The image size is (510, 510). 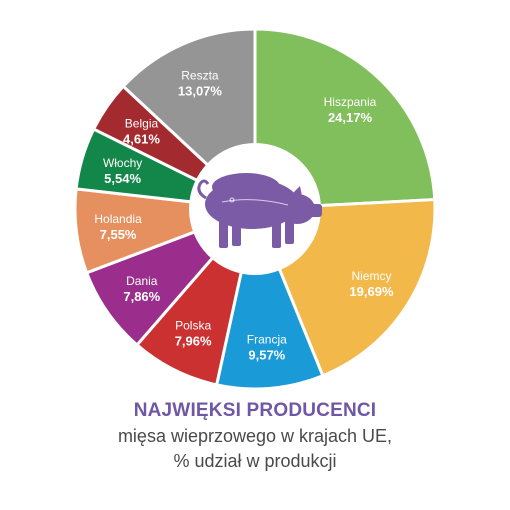 What do you see at coordinates (142, 124) in the screenshot?
I see `slice-label-name: Belgia` at bounding box center [142, 124].